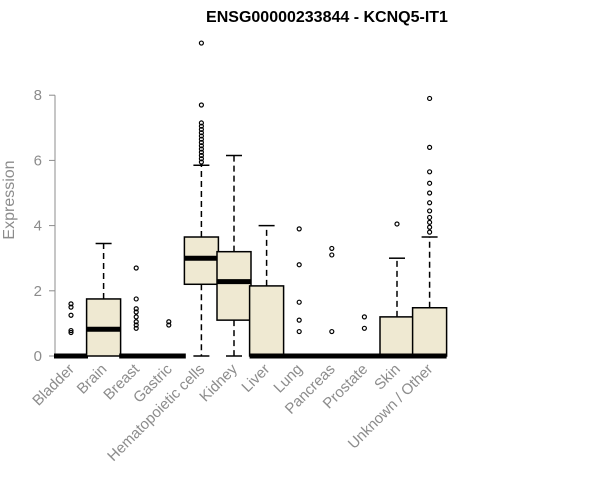 The width and height of the screenshot is (600, 500). I want to click on box-liver, so click(266, 291).